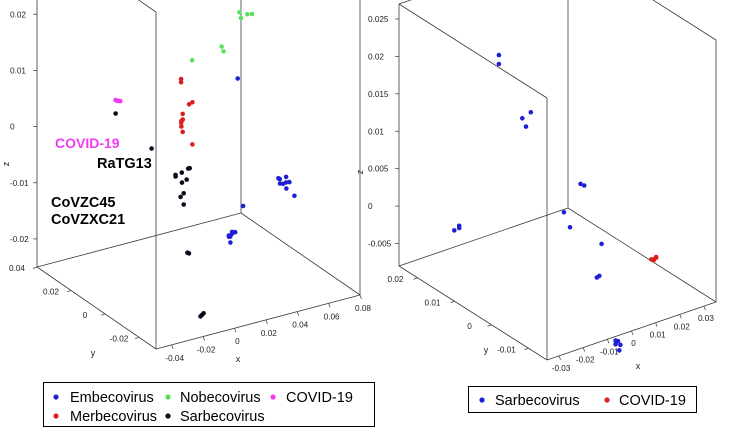 The image size is (729, 430). I want to click on y-tick-label: 0.02, so click(396, 279).